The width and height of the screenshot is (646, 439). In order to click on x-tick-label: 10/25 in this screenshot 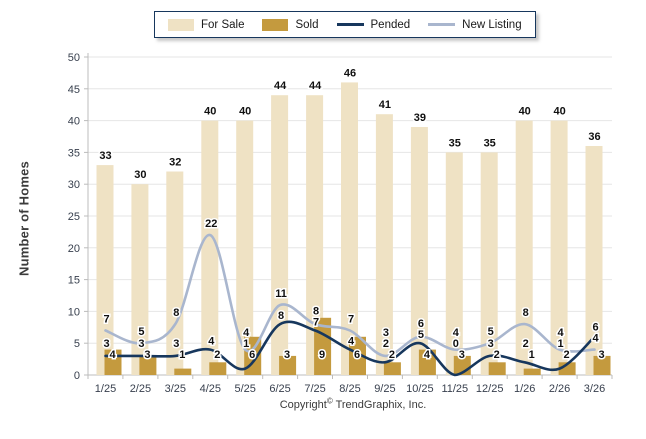, I will do `click(420, 389)`.